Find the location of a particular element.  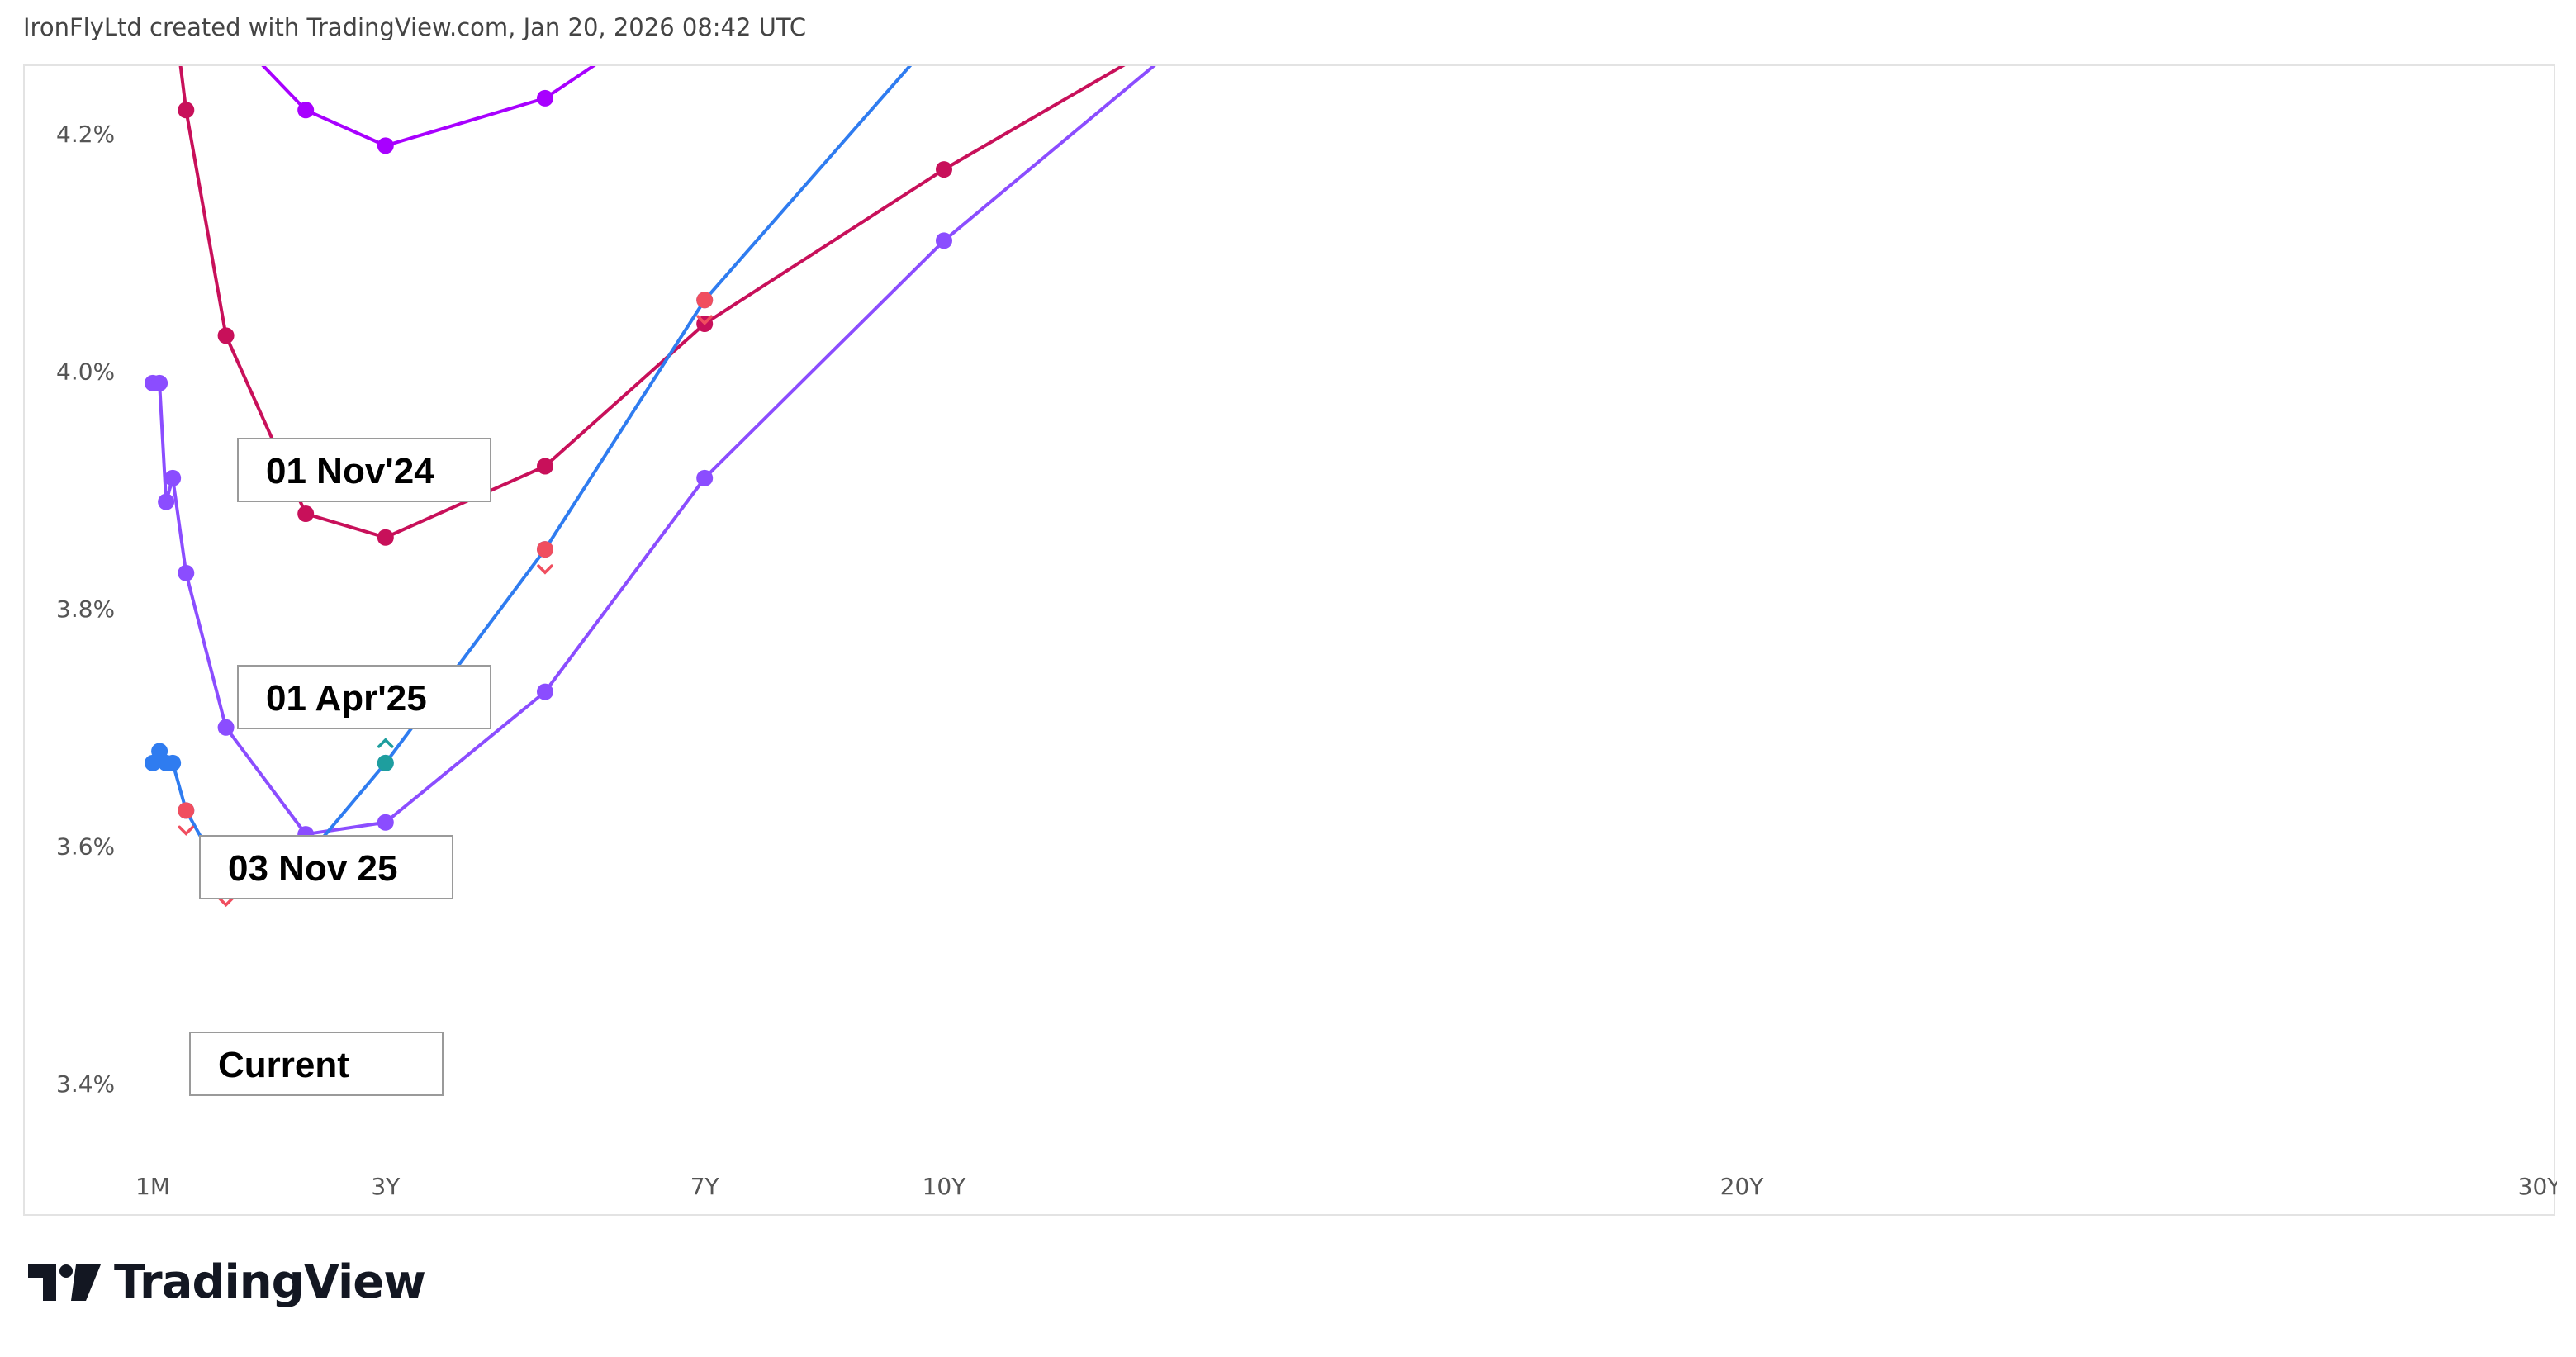

x-tick-label: 7Y is located at coordinates (705, 1186).